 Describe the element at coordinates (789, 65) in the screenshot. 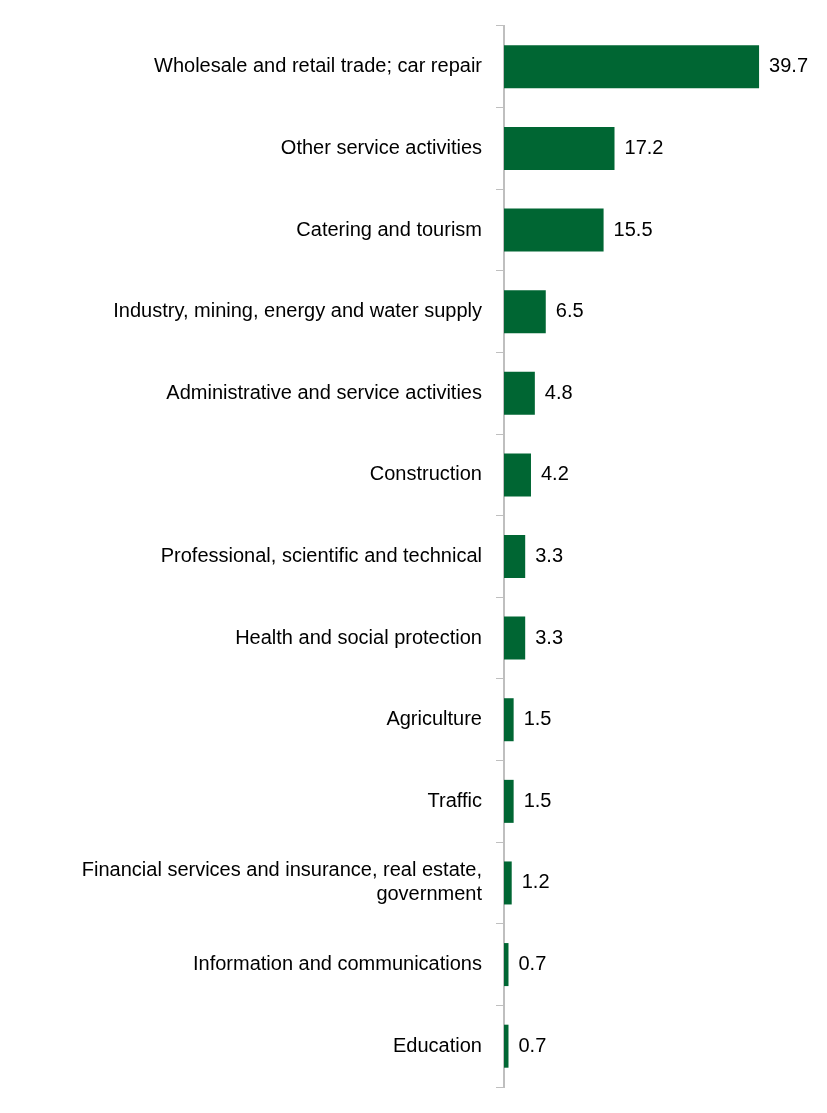

I see `data-label: 39.7` at that location.